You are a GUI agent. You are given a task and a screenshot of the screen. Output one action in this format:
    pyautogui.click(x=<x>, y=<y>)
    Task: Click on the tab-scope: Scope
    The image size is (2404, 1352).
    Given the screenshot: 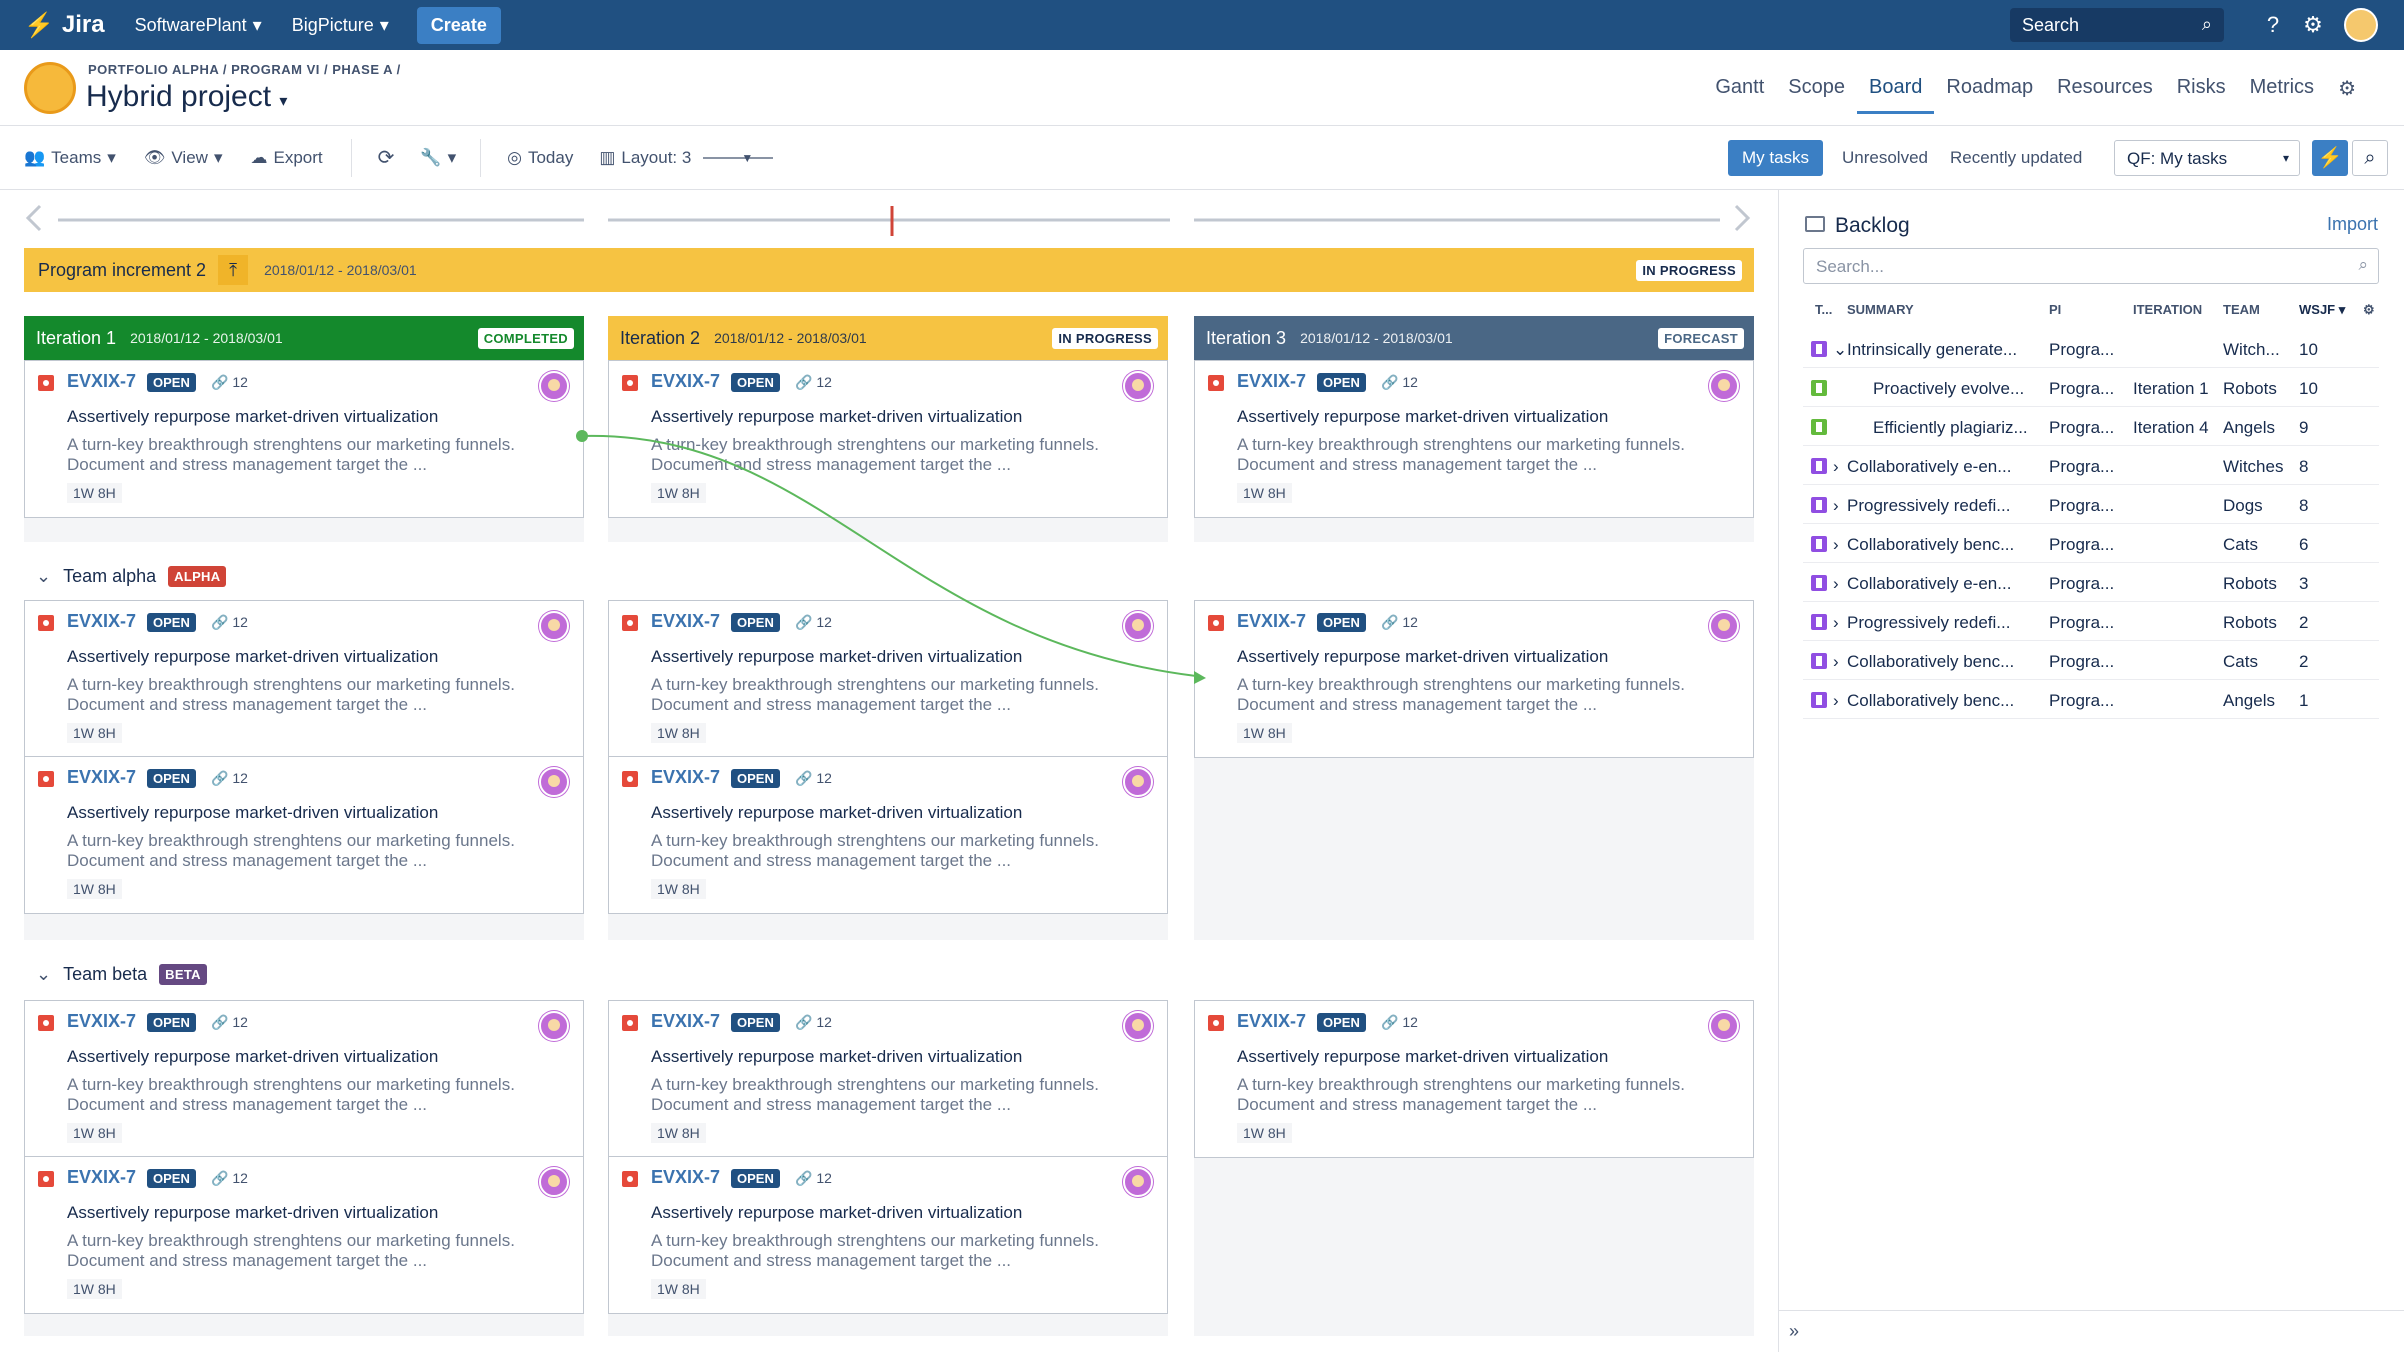 What is the action you would take?
    pyautogui.click(x=1817, y=87)
    